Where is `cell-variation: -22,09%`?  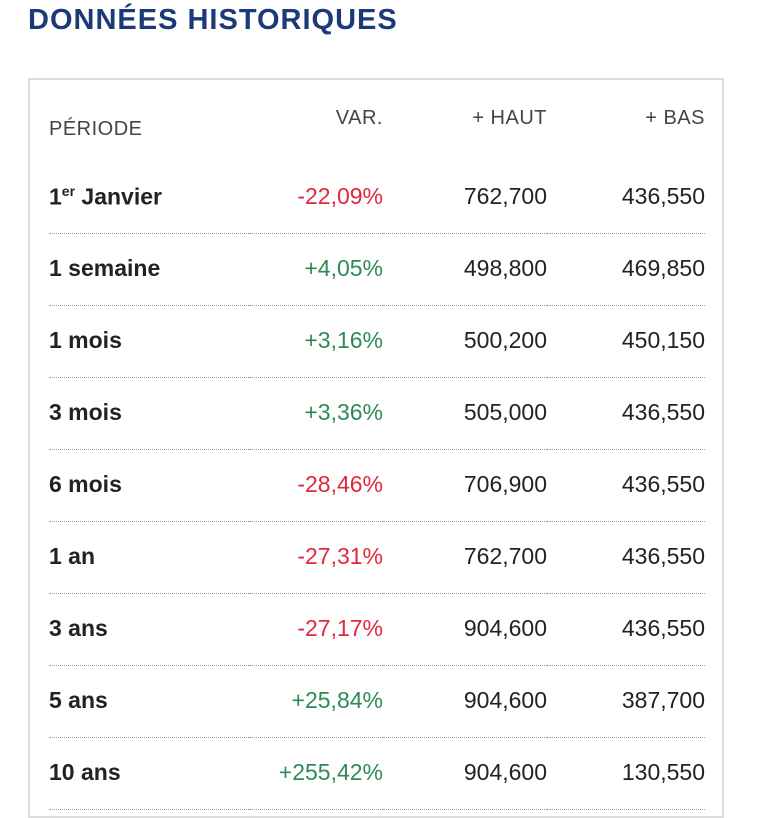 cell-variation: -22,09% is located at coordinates (316, 198).